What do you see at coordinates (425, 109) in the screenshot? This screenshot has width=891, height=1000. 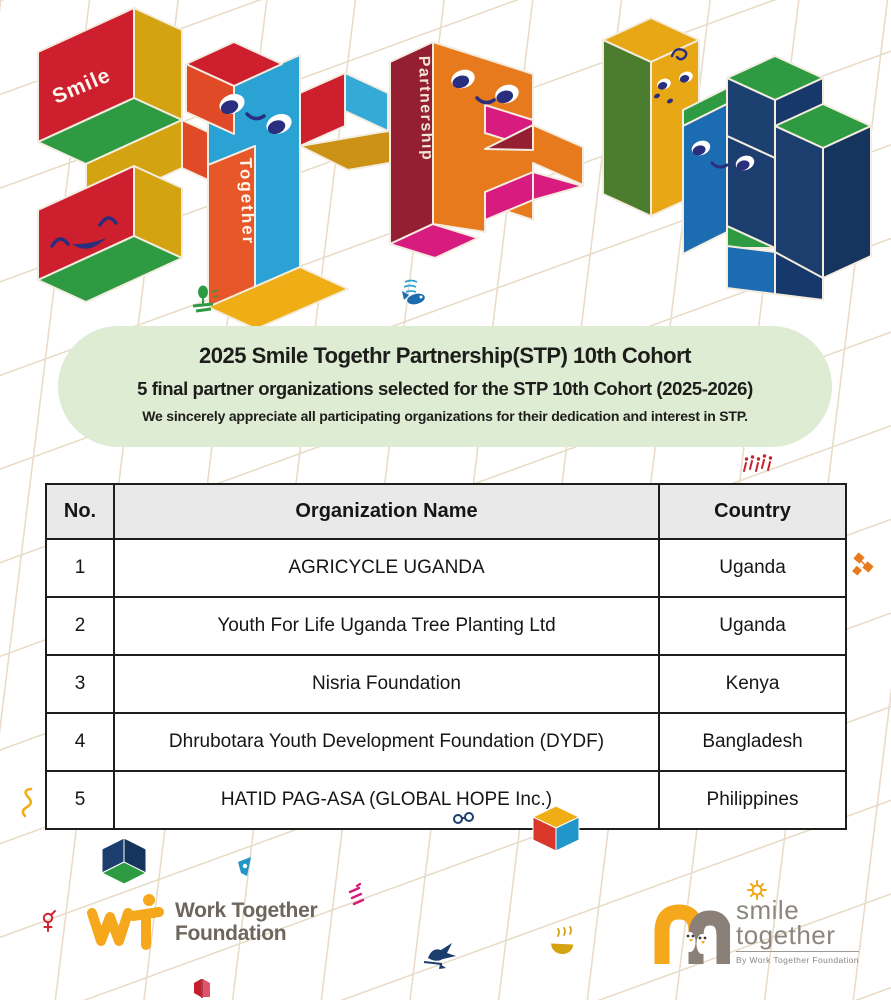 I see `partnership-label: Partnership` at bounding box center [425, 109].